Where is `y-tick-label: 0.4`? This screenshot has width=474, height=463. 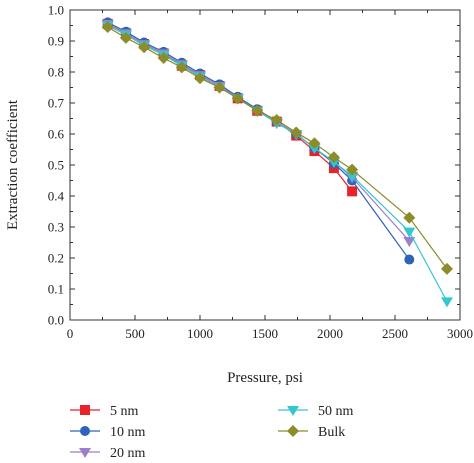 y-tick-label: 0.4 is located at coordinates (56, 196).